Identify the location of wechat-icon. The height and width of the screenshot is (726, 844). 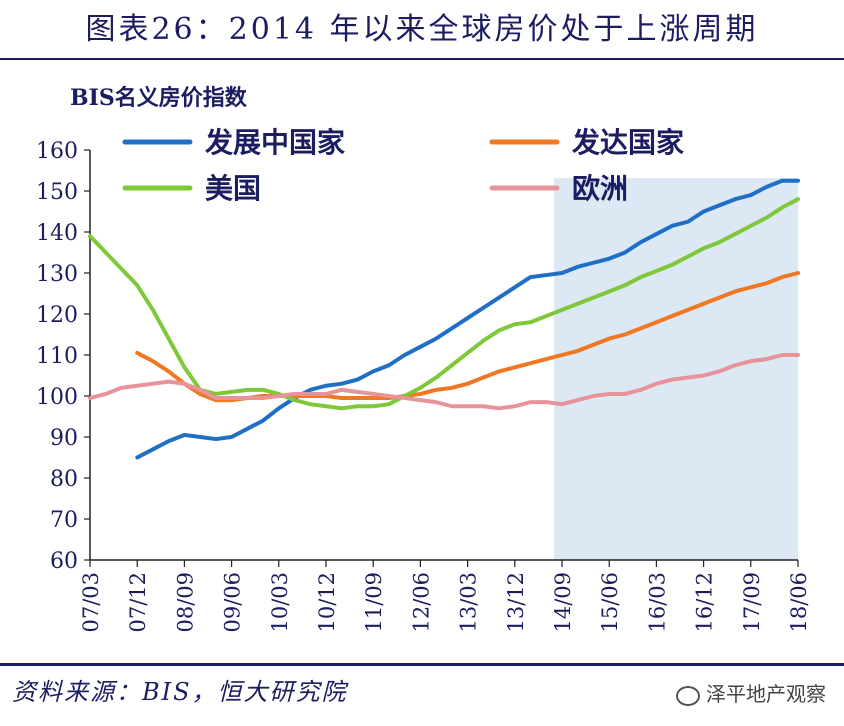
(688, 695).